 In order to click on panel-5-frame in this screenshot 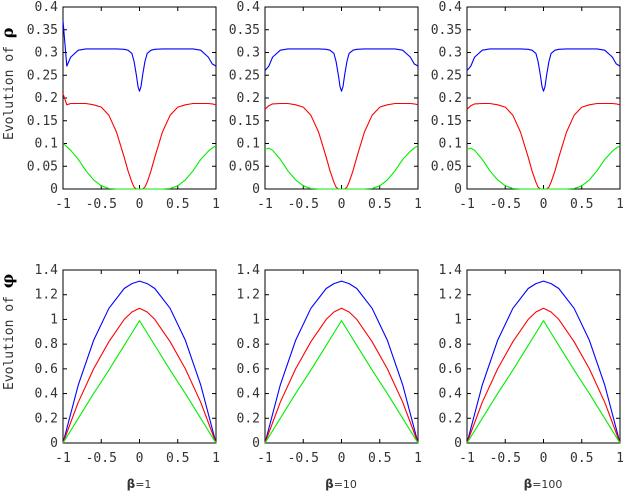, I will do `click(341, 356)`.